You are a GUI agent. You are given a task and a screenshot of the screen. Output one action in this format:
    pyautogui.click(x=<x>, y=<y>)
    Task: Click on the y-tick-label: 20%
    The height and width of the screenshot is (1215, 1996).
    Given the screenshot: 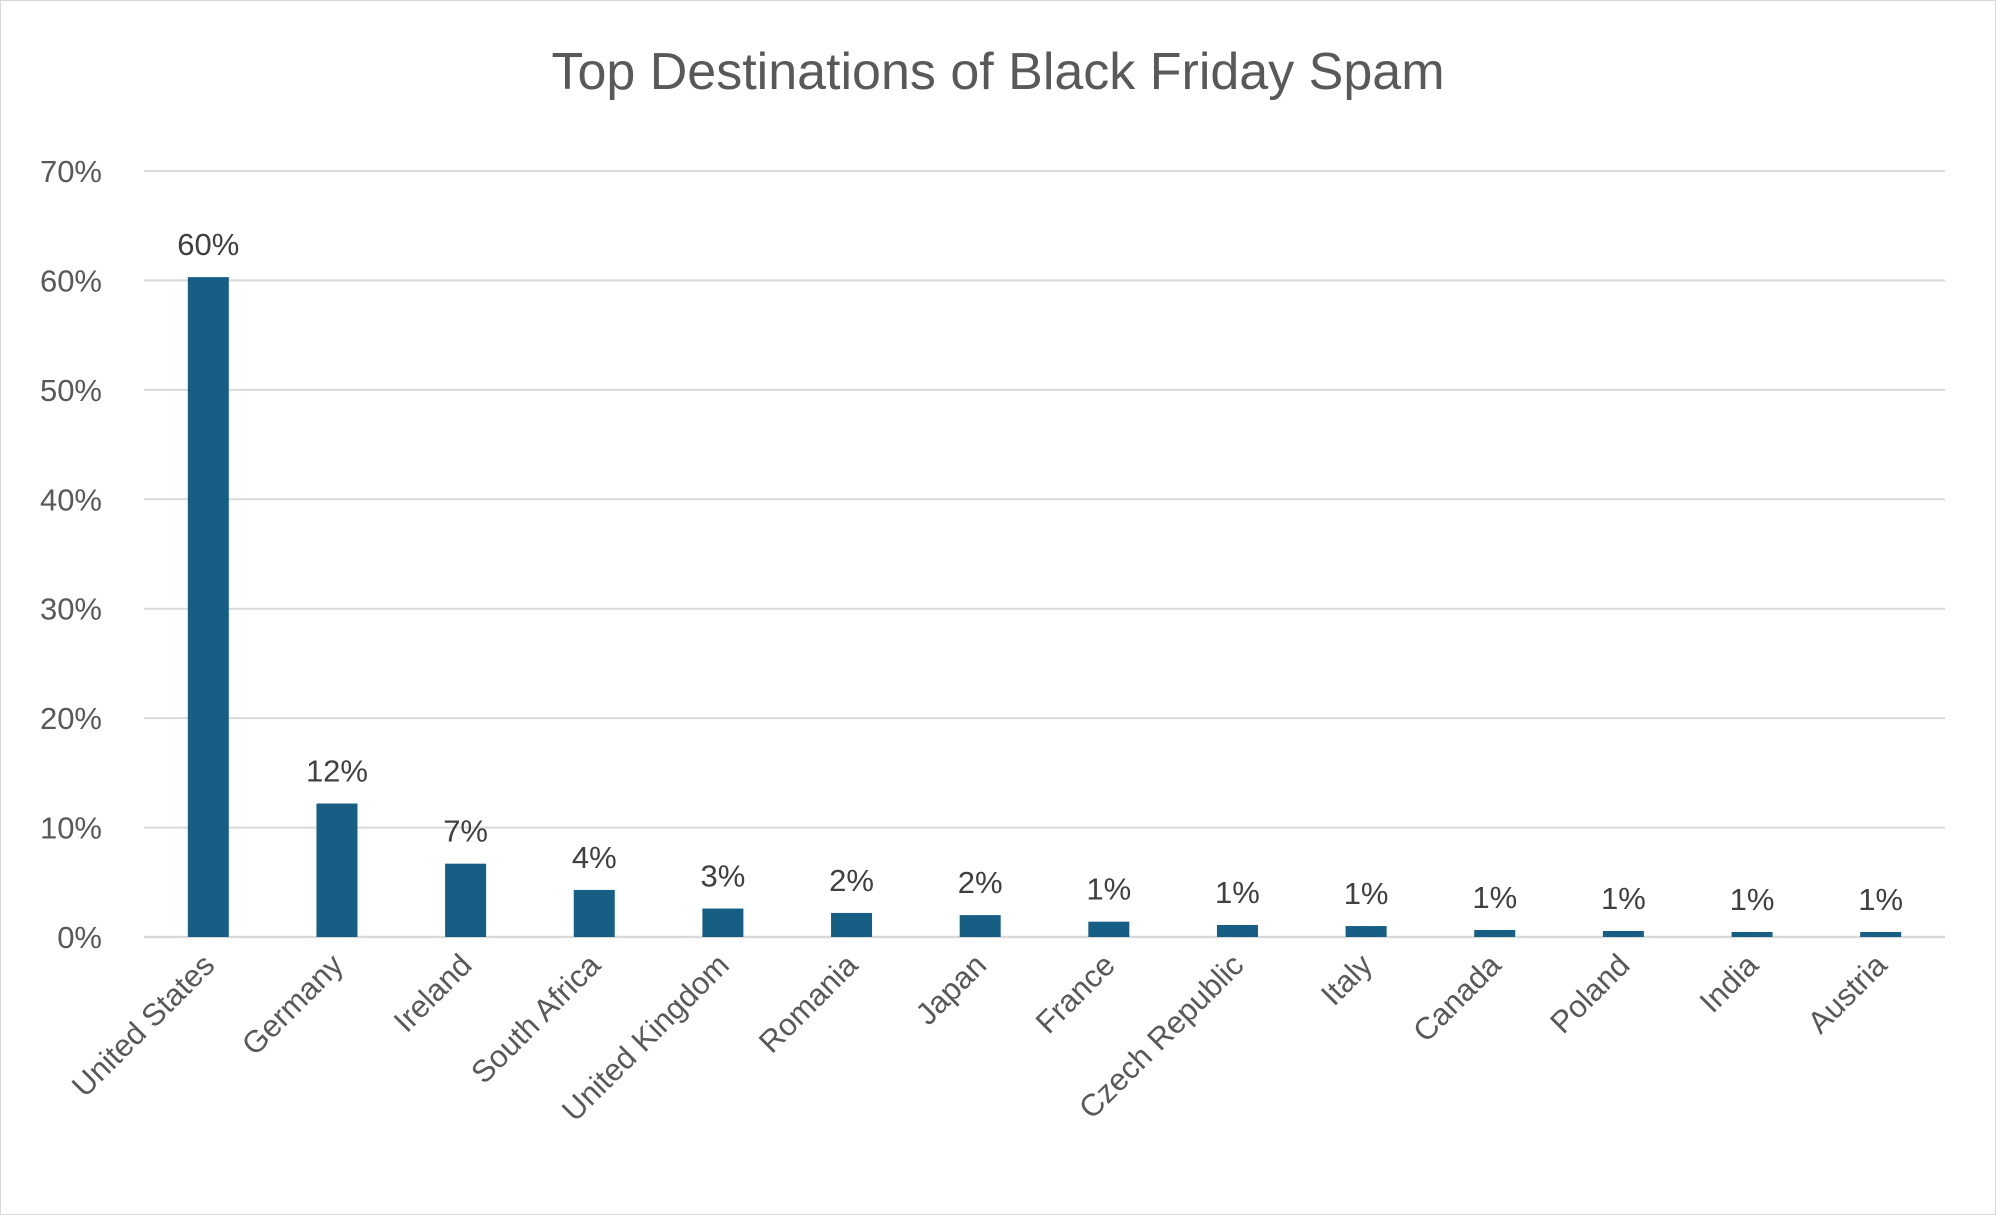 What is the action you would take?
    pyautogui.click(x=71, y=718)
    